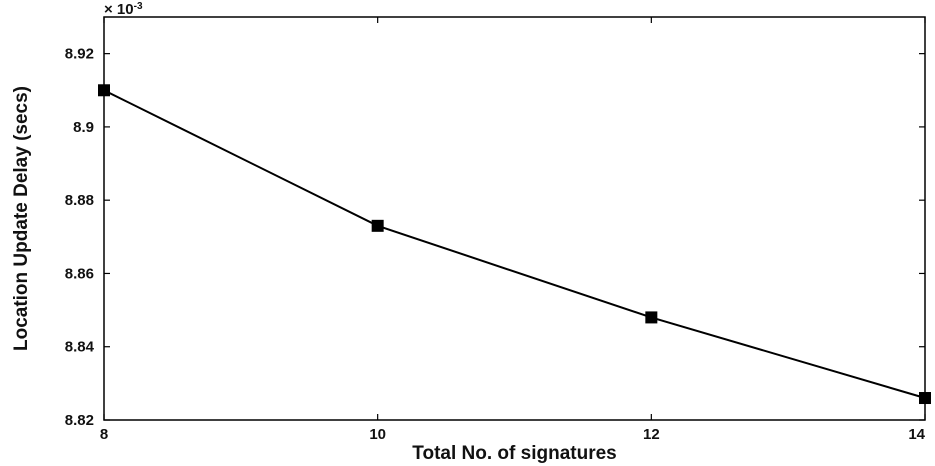 This screenshot has height=466, width=935. Describe the element at coordinates (80, 237) in the screenshot. I see `y-tick-labels: 8.82 8.84 8.86 8.88 8.9 8.92` at that location.